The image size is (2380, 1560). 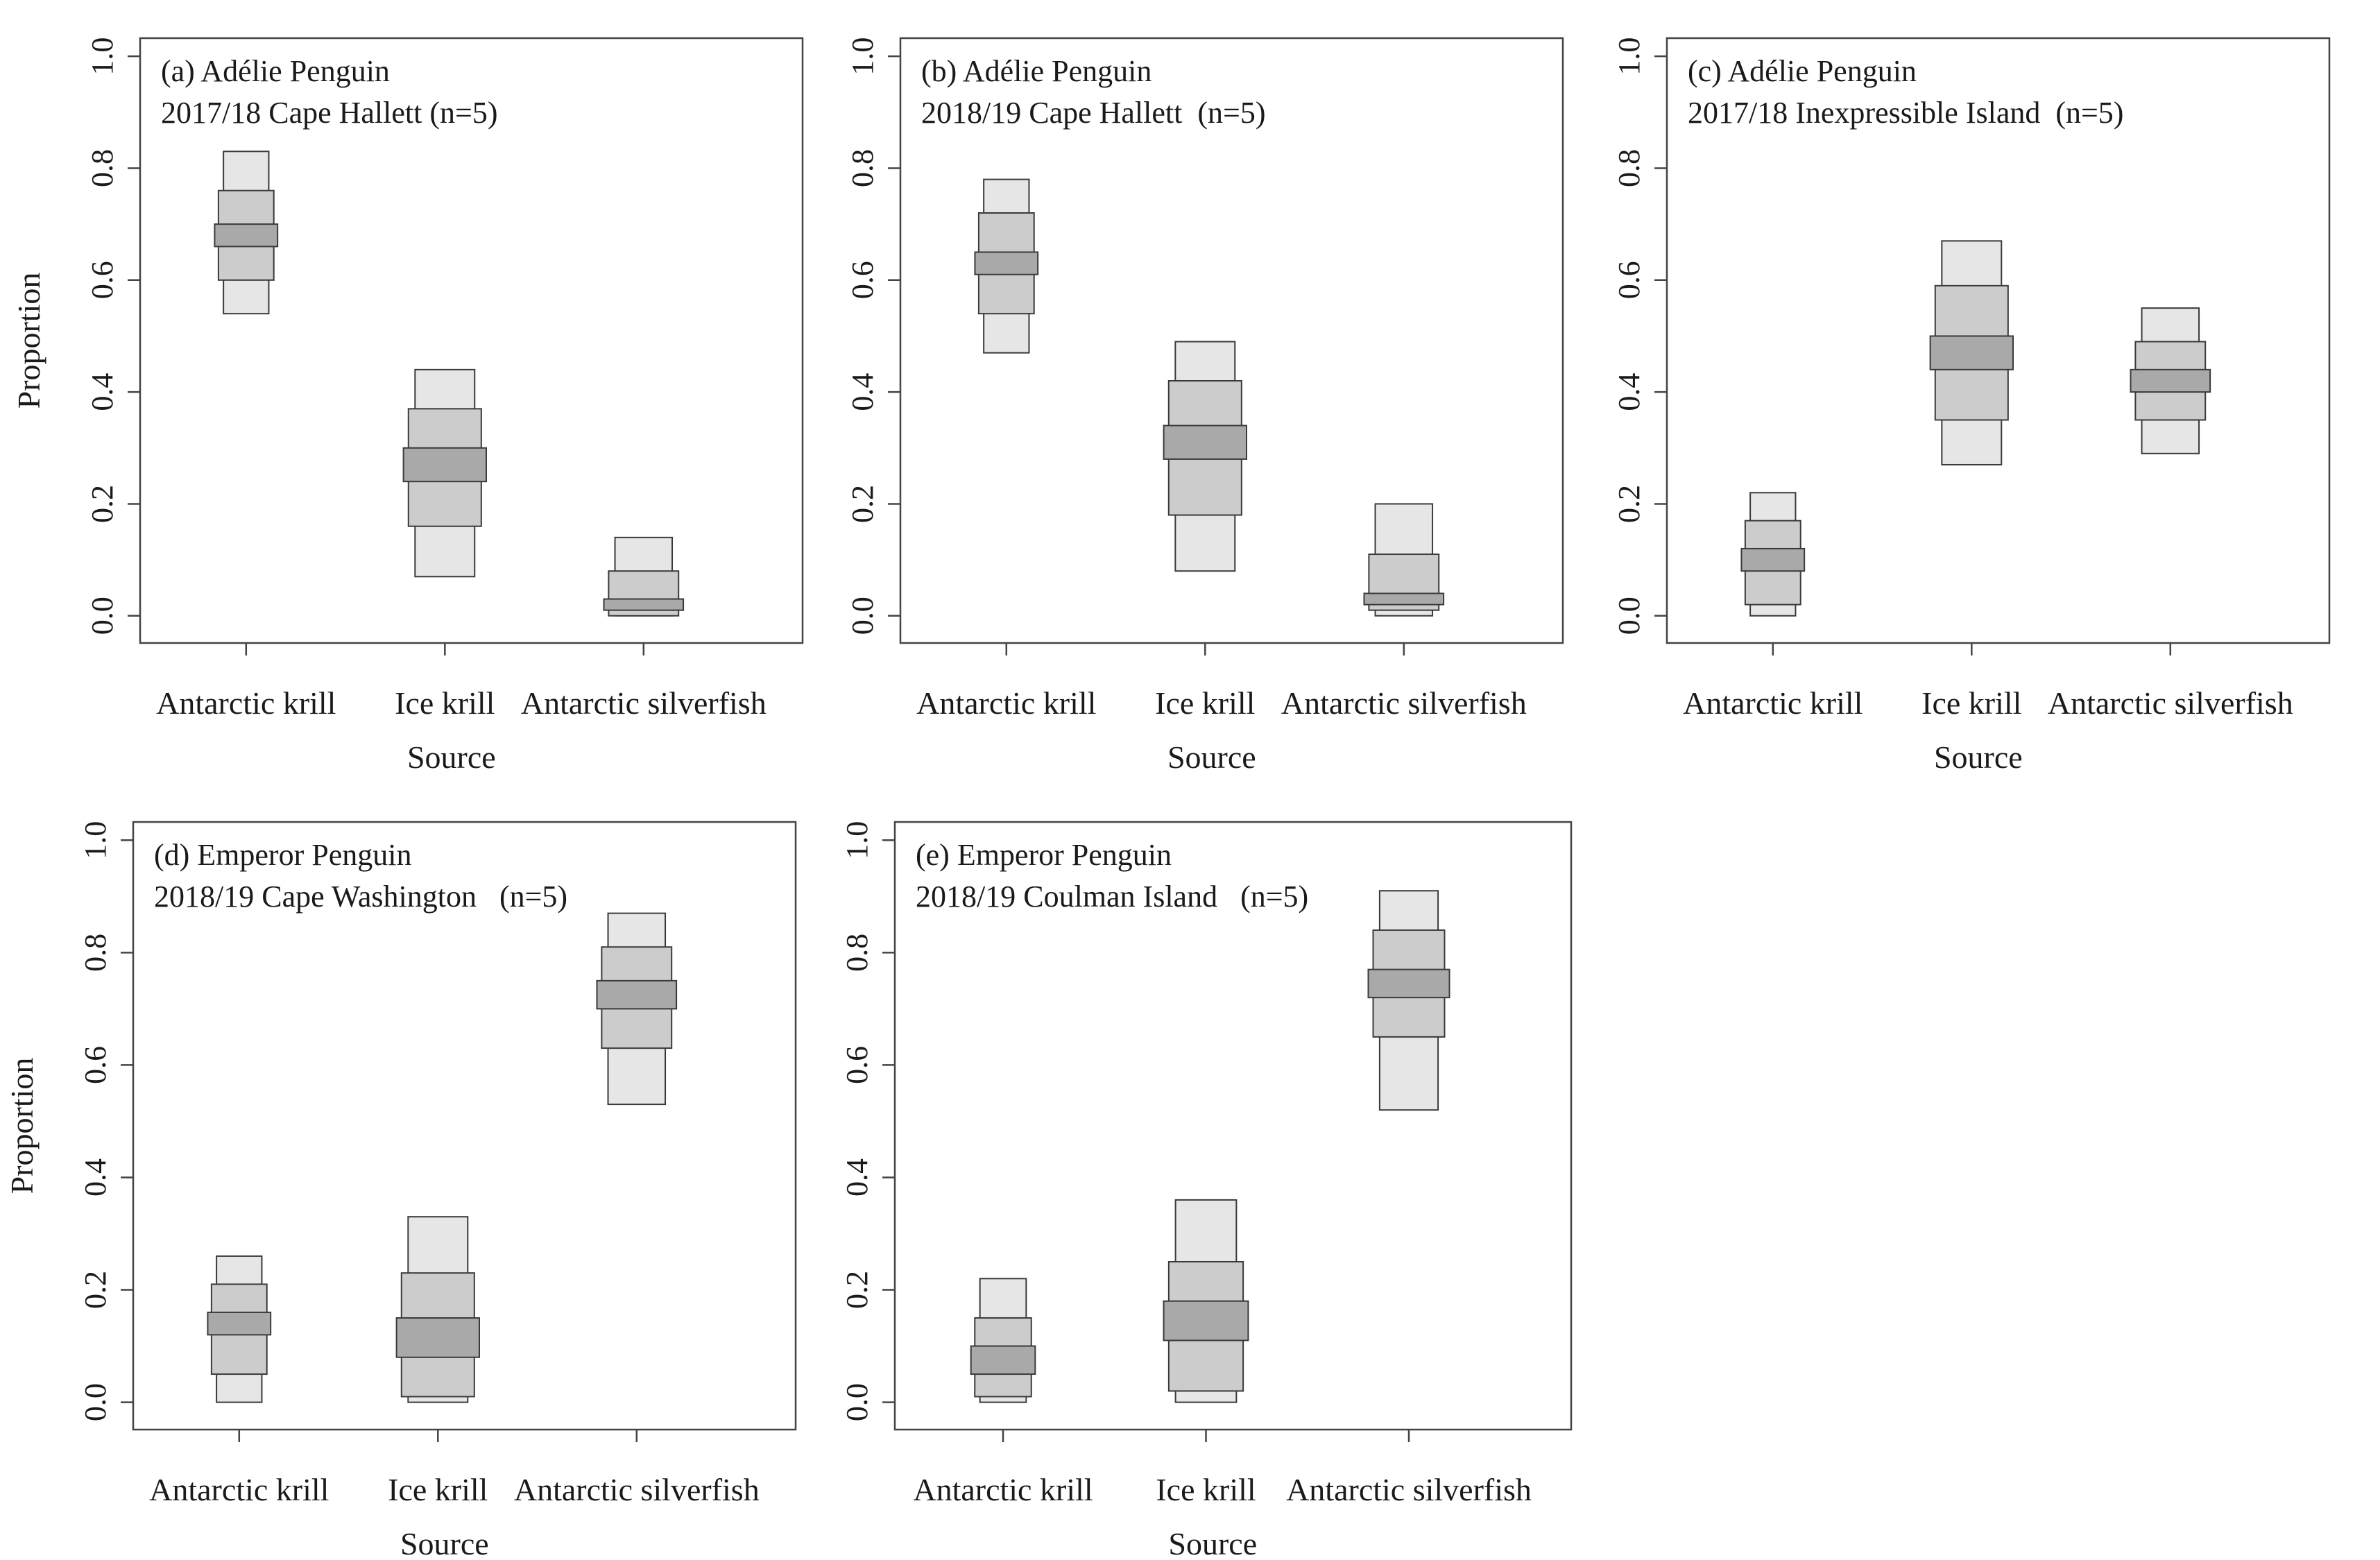 What do you see at coordinates (1093, 113) in the screenshot?
I see `panel-subtitle: 2018/19 Cape Hallett (n=5)` at bounding box center [1093, 113].